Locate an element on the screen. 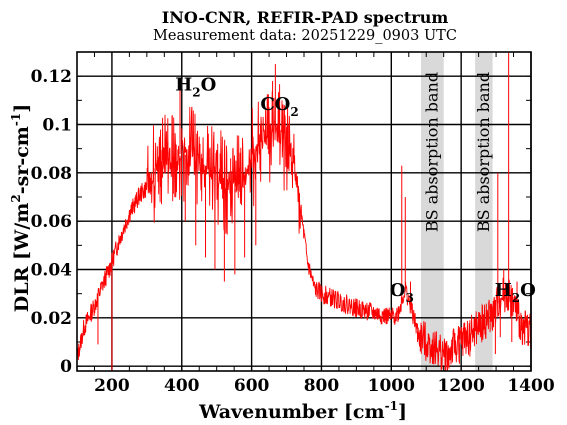 This screenshot has height=425, width=567. annotation-label: O3 is located at coordinates (402, 292).